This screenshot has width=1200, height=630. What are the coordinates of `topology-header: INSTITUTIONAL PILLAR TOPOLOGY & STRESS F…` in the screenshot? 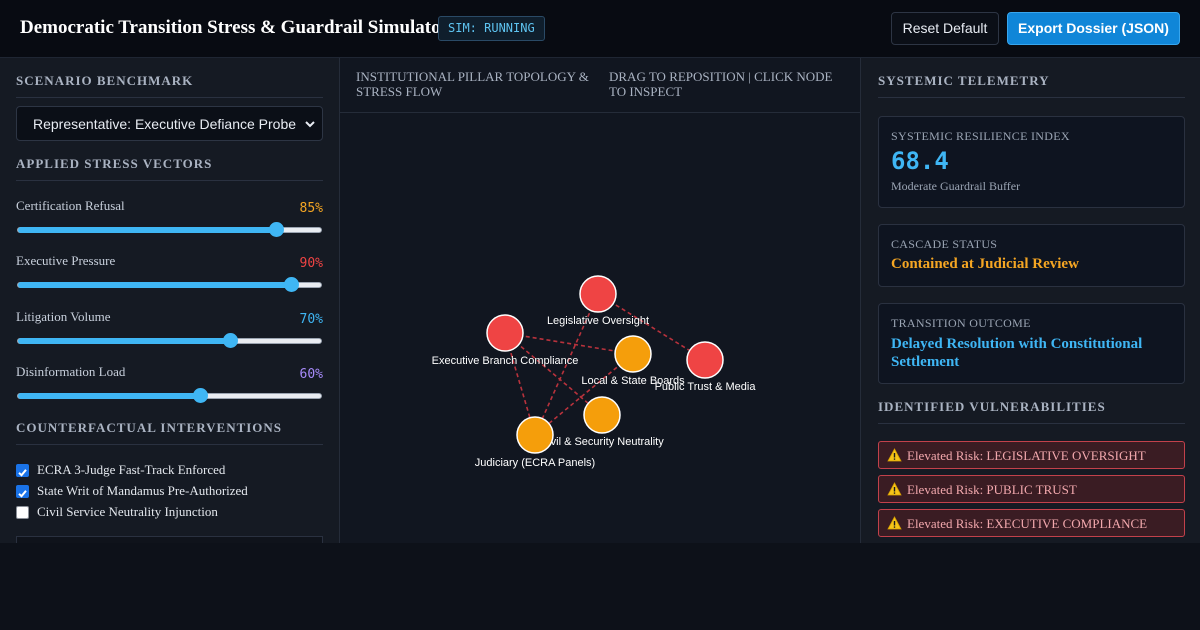 It's located at (600, 85).